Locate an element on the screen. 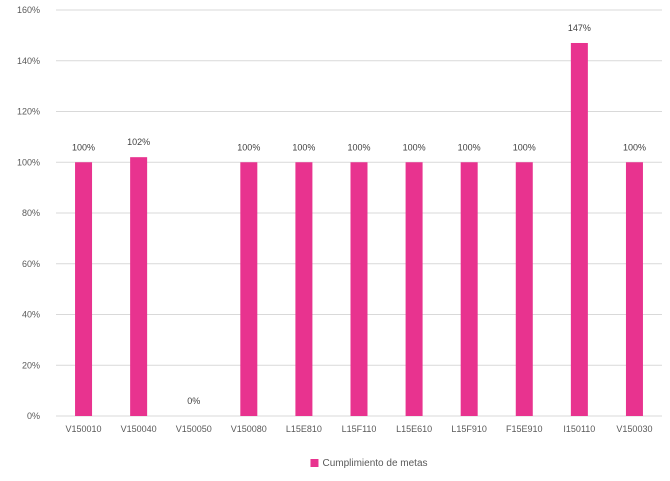 This screenshot has height=481, width=670. x-tick-label: V150040 is located at coordinates (139, 429).